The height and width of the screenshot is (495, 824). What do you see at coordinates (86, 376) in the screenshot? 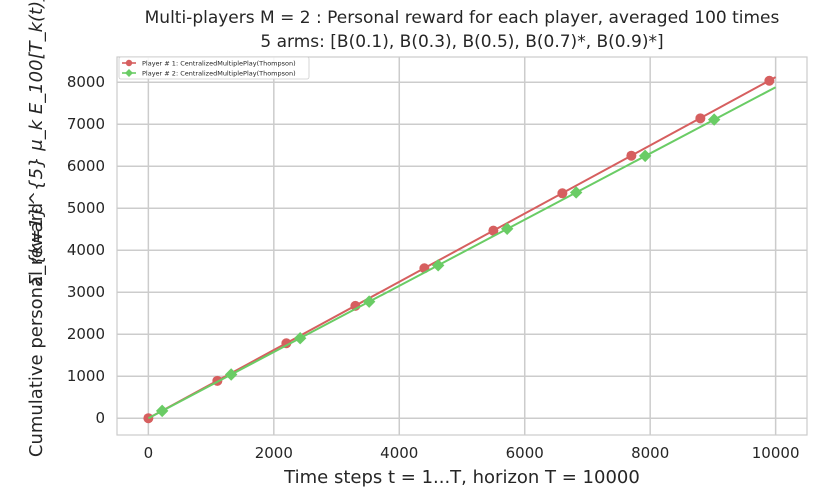
I see `y-tick-label: 1000` at bounding box center [86, 376].